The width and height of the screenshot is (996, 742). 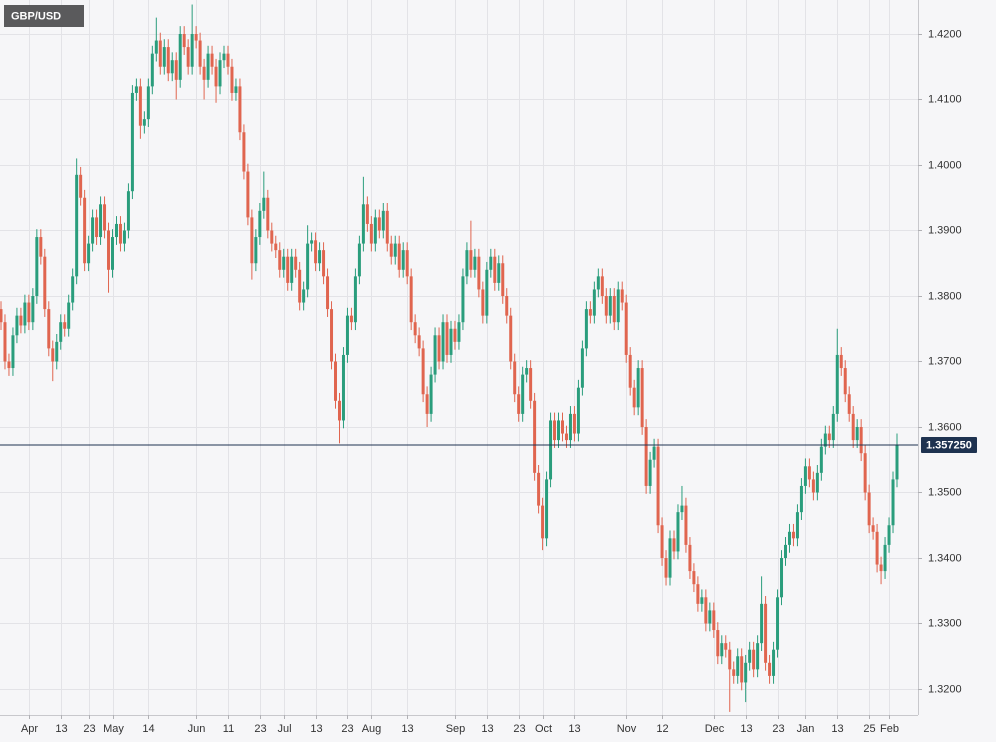 What do you see at coordinates (197, 729) in the screenshot?
I see `x-tick-label: Jun` at bounding box center [197, 729].